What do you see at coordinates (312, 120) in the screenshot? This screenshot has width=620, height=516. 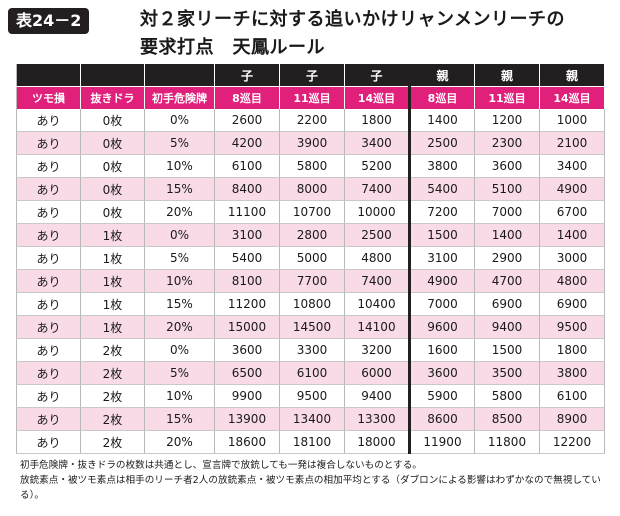 I see `table-cell: 2200` at bounding box center [312, 120].